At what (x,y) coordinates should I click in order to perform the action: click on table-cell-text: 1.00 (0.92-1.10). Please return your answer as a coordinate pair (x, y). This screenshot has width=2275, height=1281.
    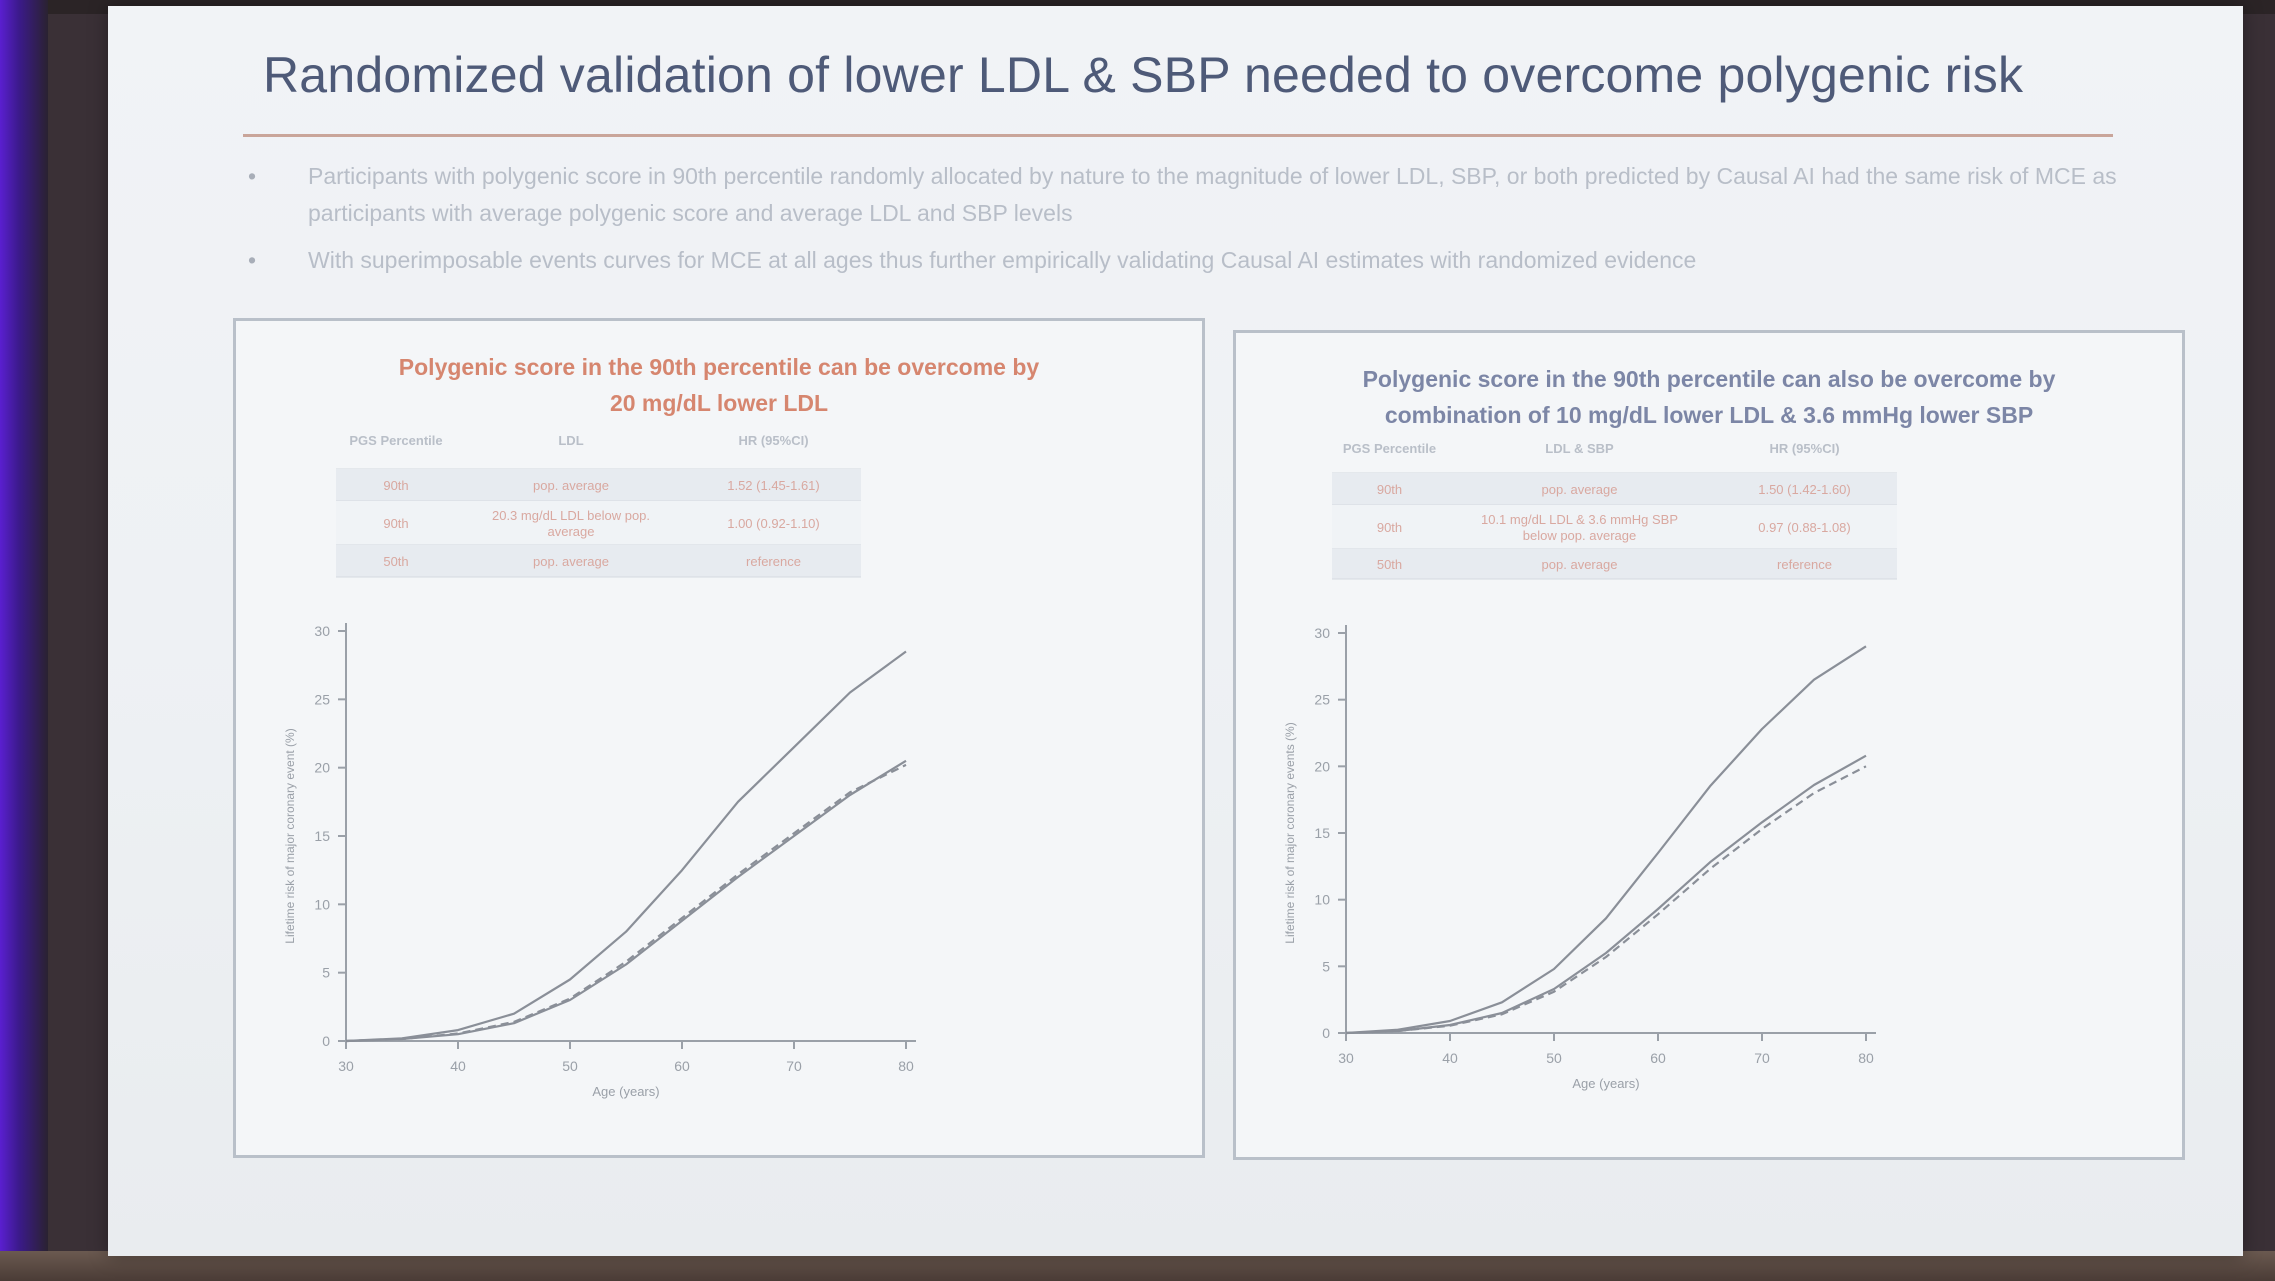
    Looking at the image, I should click on (773, 523).